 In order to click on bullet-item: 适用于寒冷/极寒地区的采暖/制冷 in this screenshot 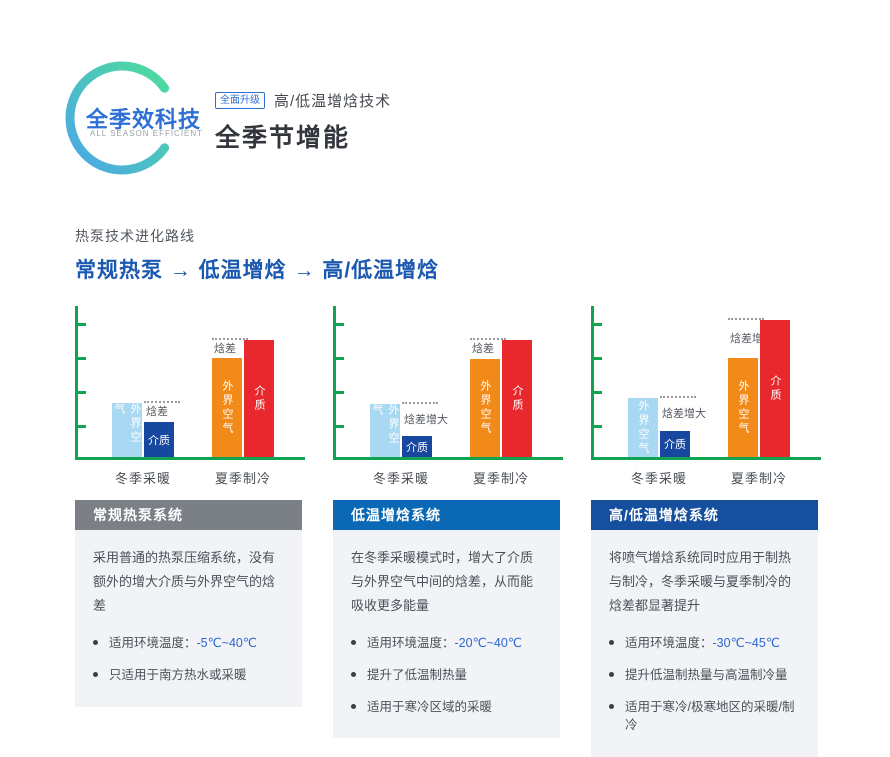, I will do `click(704, 717)`.